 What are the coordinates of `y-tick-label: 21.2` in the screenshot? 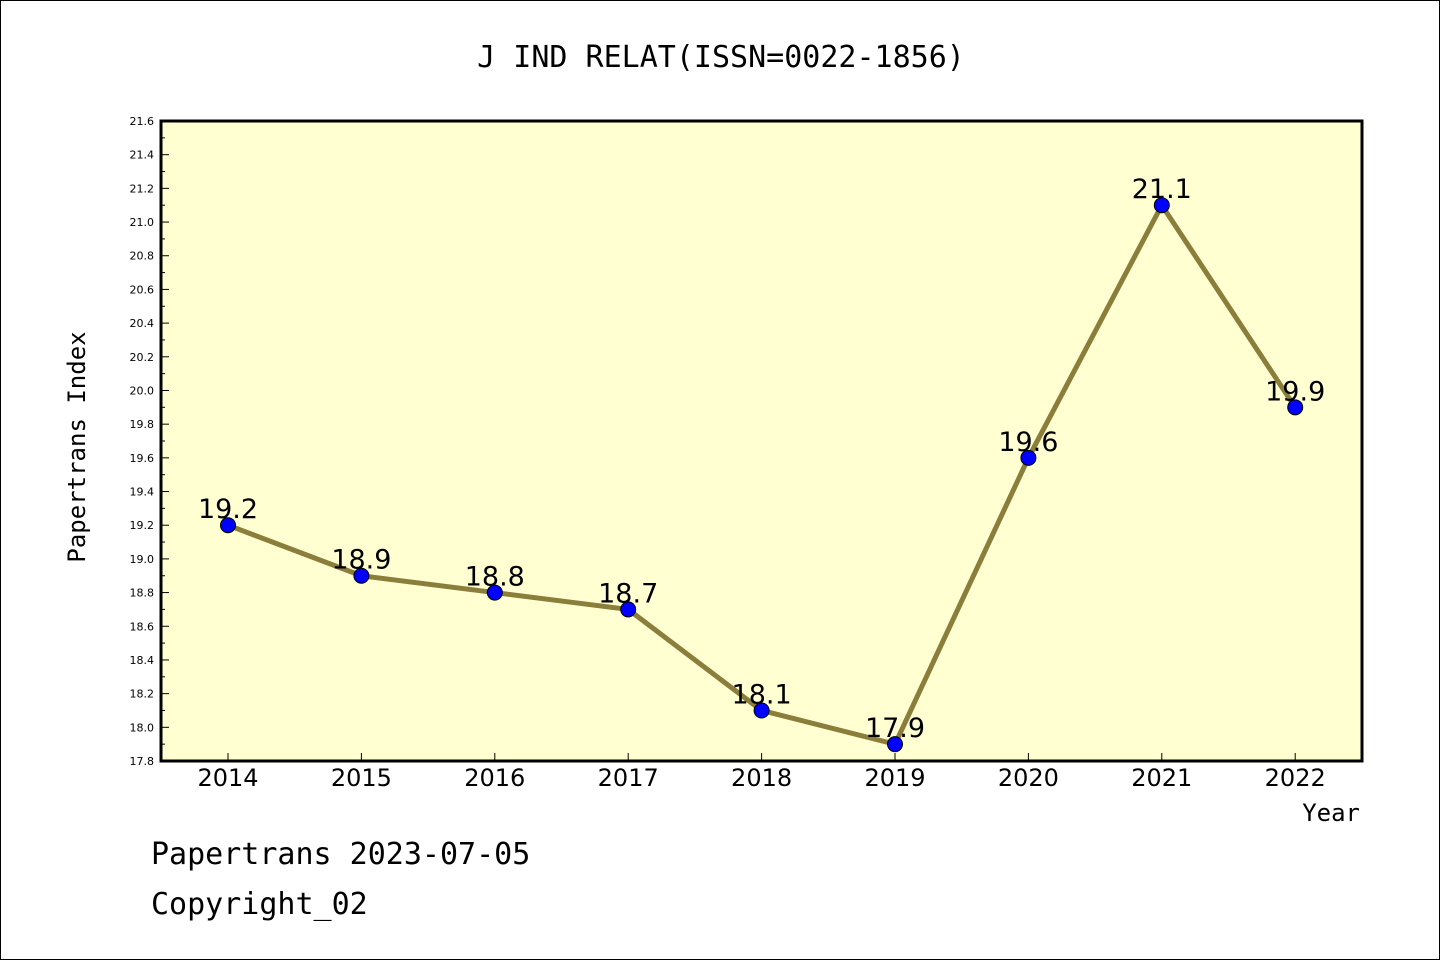 It's located at (142, 188).